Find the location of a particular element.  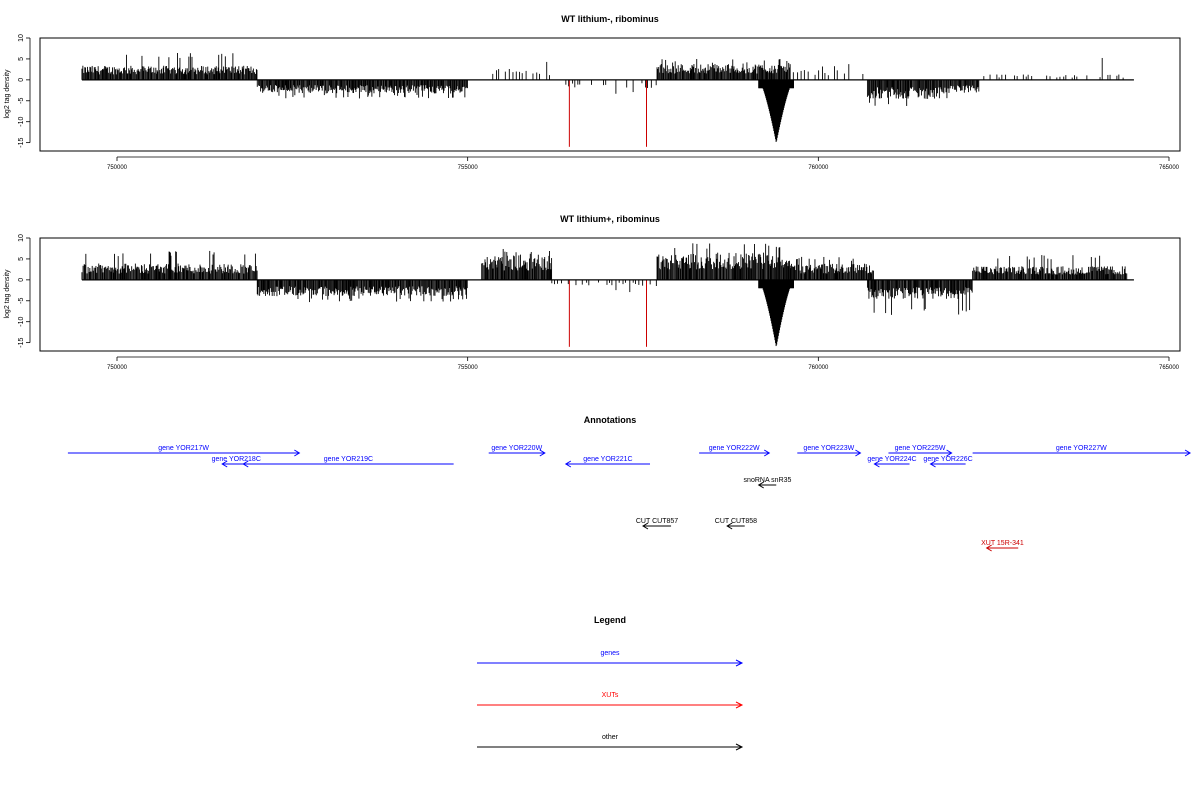

other-feature: snoRNA snR35 is located at coordinates (768, 483).